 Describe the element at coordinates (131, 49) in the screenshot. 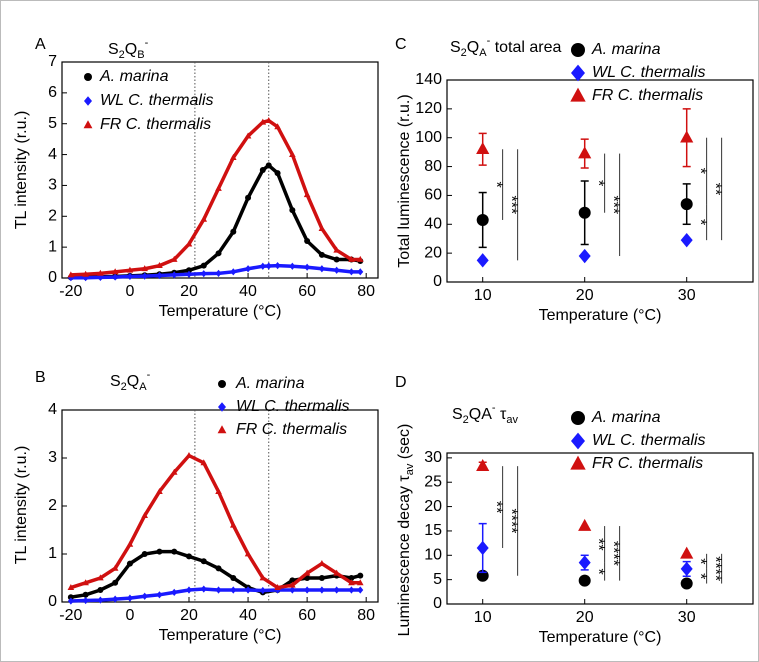

I see `panel-title-part: Q` at that location.